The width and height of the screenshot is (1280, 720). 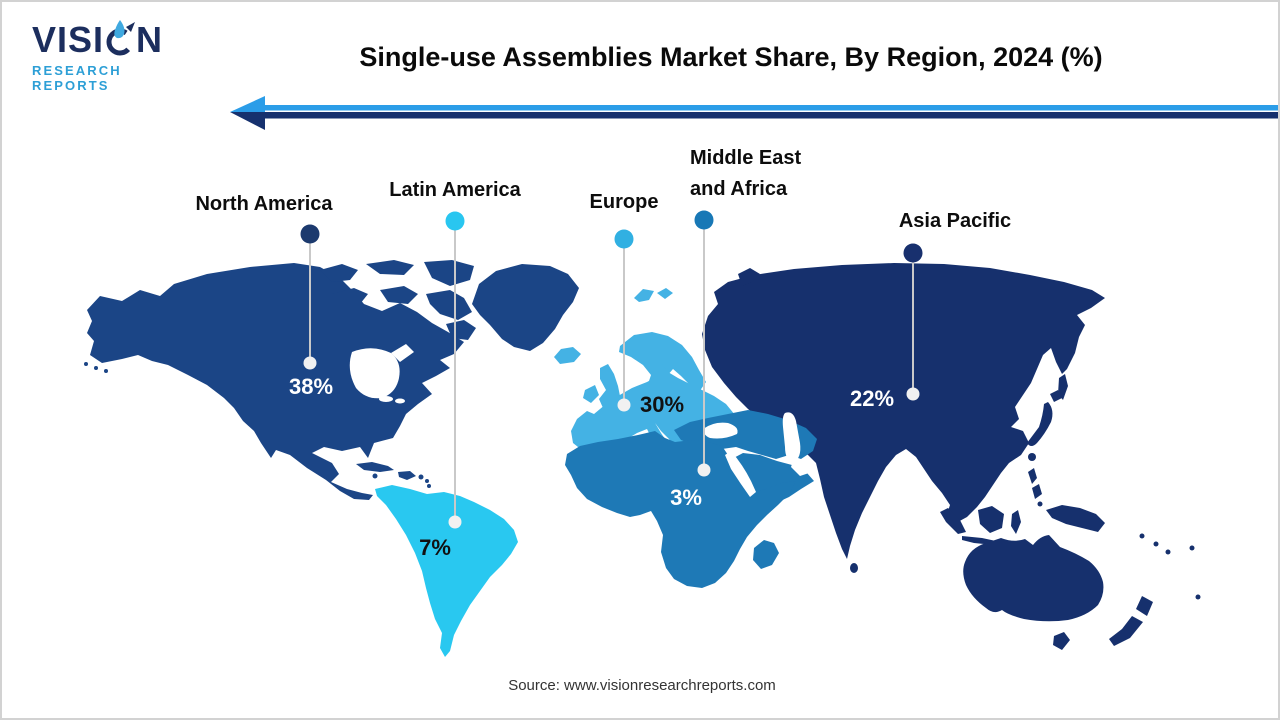 I want to click on map-island-borneo, so click(x=991, y=519).